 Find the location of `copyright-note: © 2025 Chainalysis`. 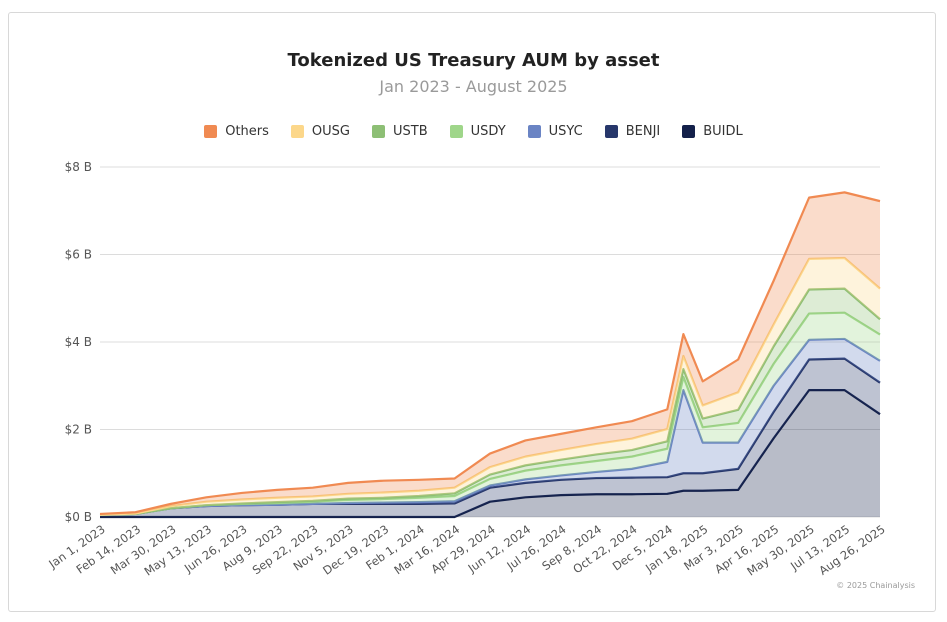

copyright-note: © 2025 Chainalysis is located at coordinates (875, 585).